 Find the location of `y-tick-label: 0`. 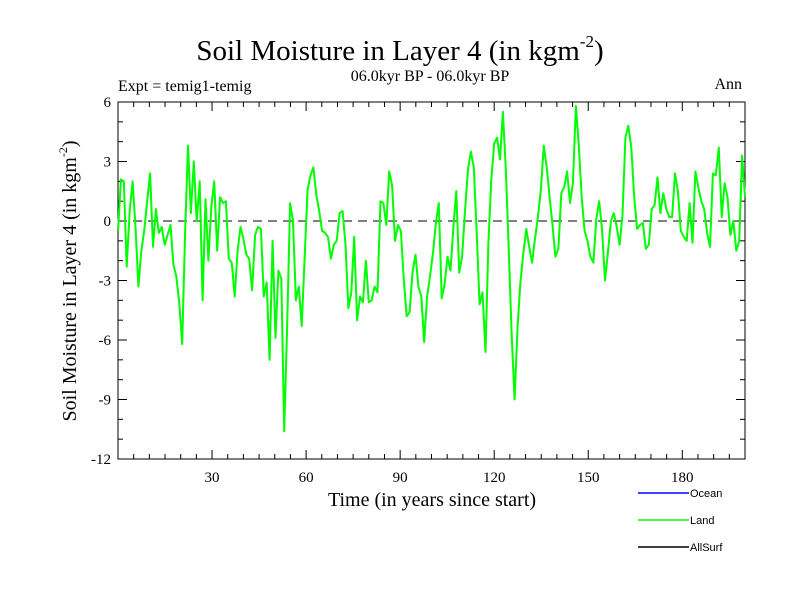

y-tick-label: 0 is located at coordinates (108, 222).